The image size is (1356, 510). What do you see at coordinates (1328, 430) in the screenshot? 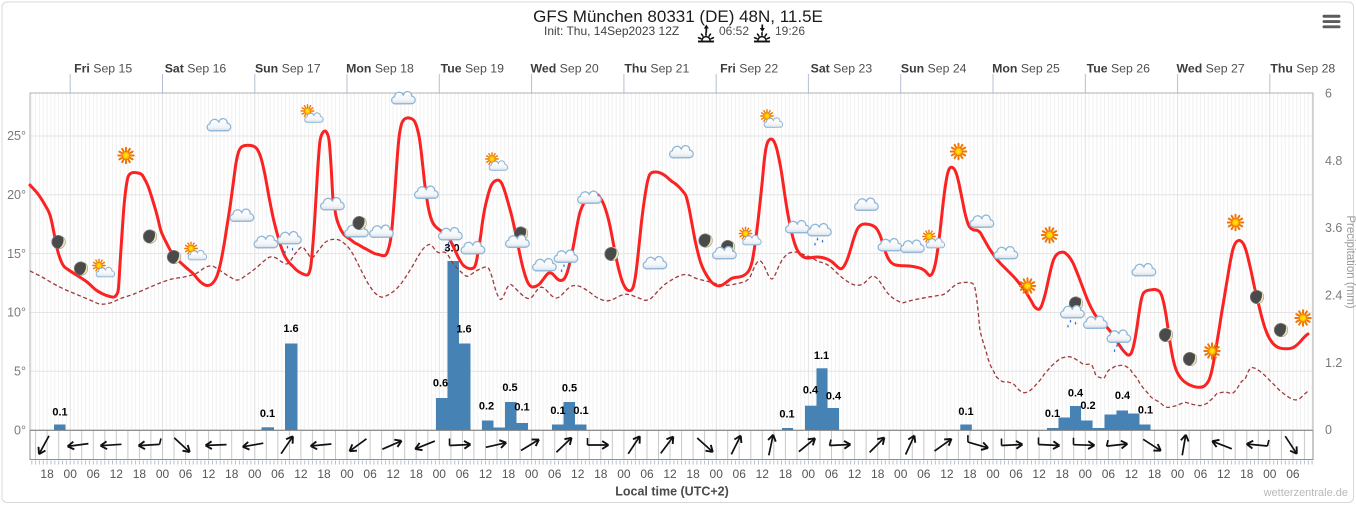
I see `svg-text: 0` at bounding box center [1328, 430].